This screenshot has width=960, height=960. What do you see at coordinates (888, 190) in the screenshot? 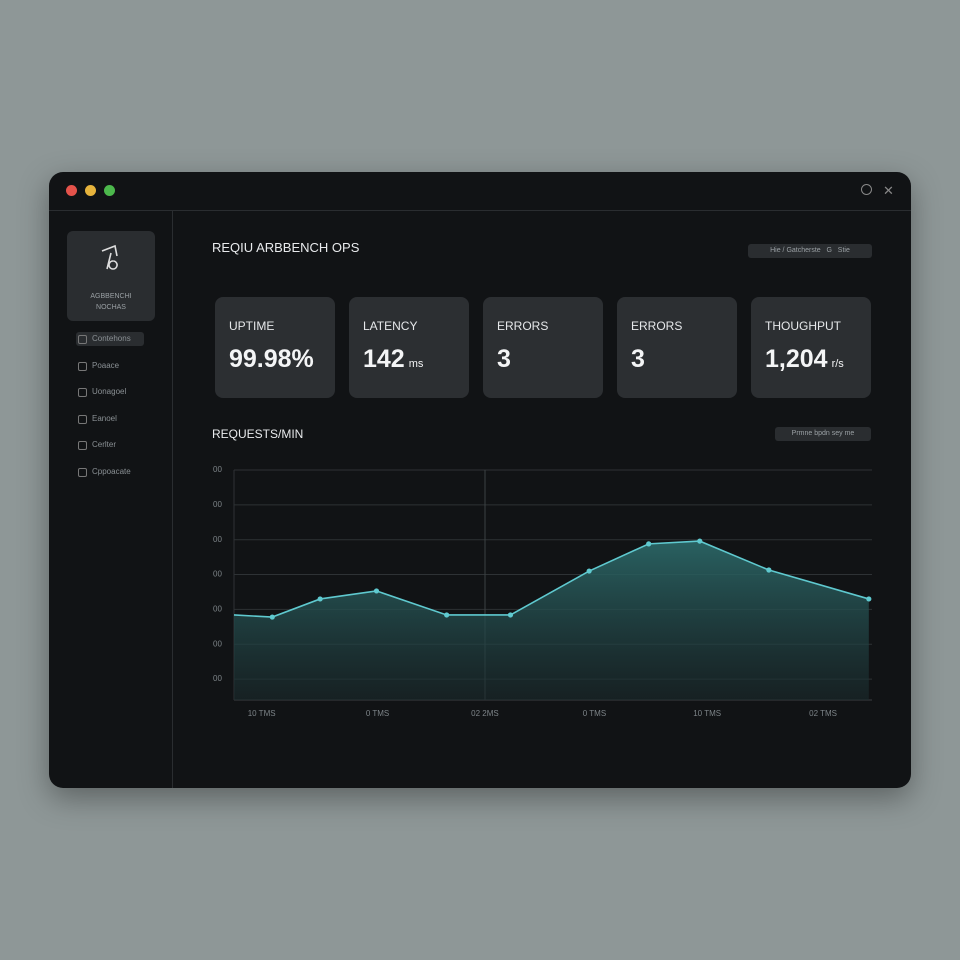
I see `close-icon: ✕` at bounding box center [888, 190].